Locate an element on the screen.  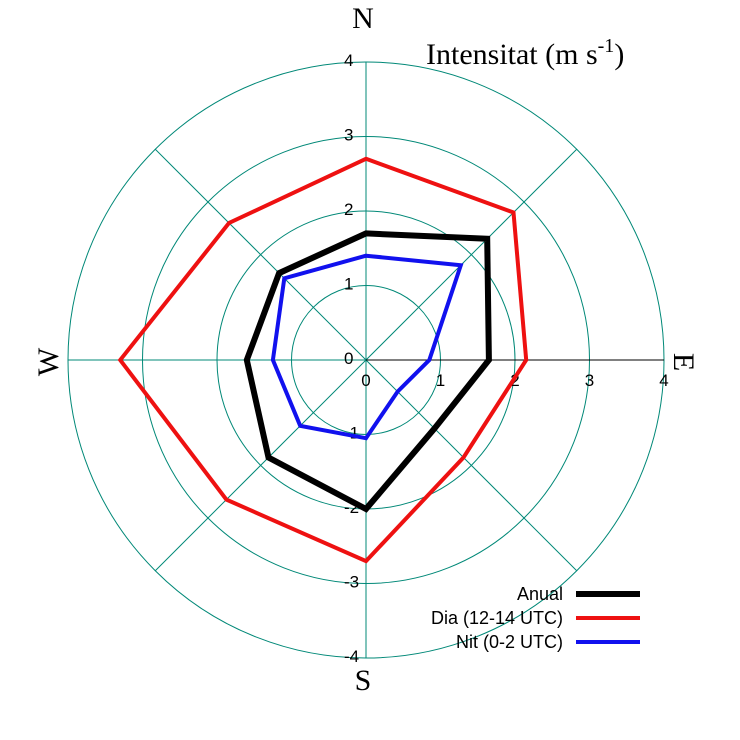
compass-label-n: N is located at coordinates (363, 18).